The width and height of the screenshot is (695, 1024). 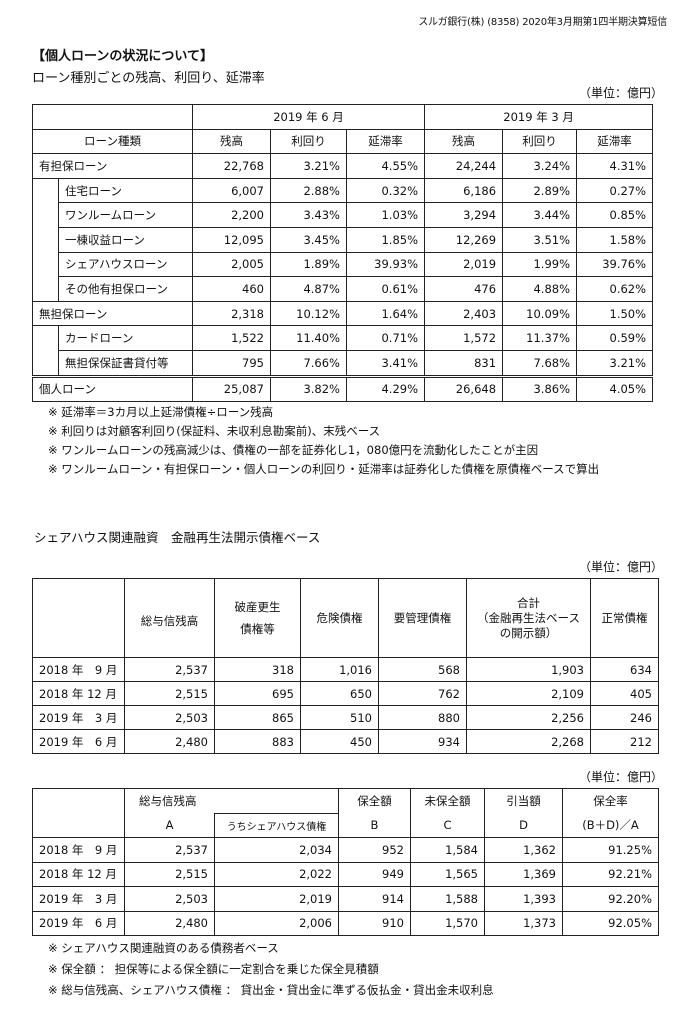 What do you see at coordinates (231, 800) in the screenshot?
I see `total-credit-header: 総与信残高` at bounding box center [231, 800].